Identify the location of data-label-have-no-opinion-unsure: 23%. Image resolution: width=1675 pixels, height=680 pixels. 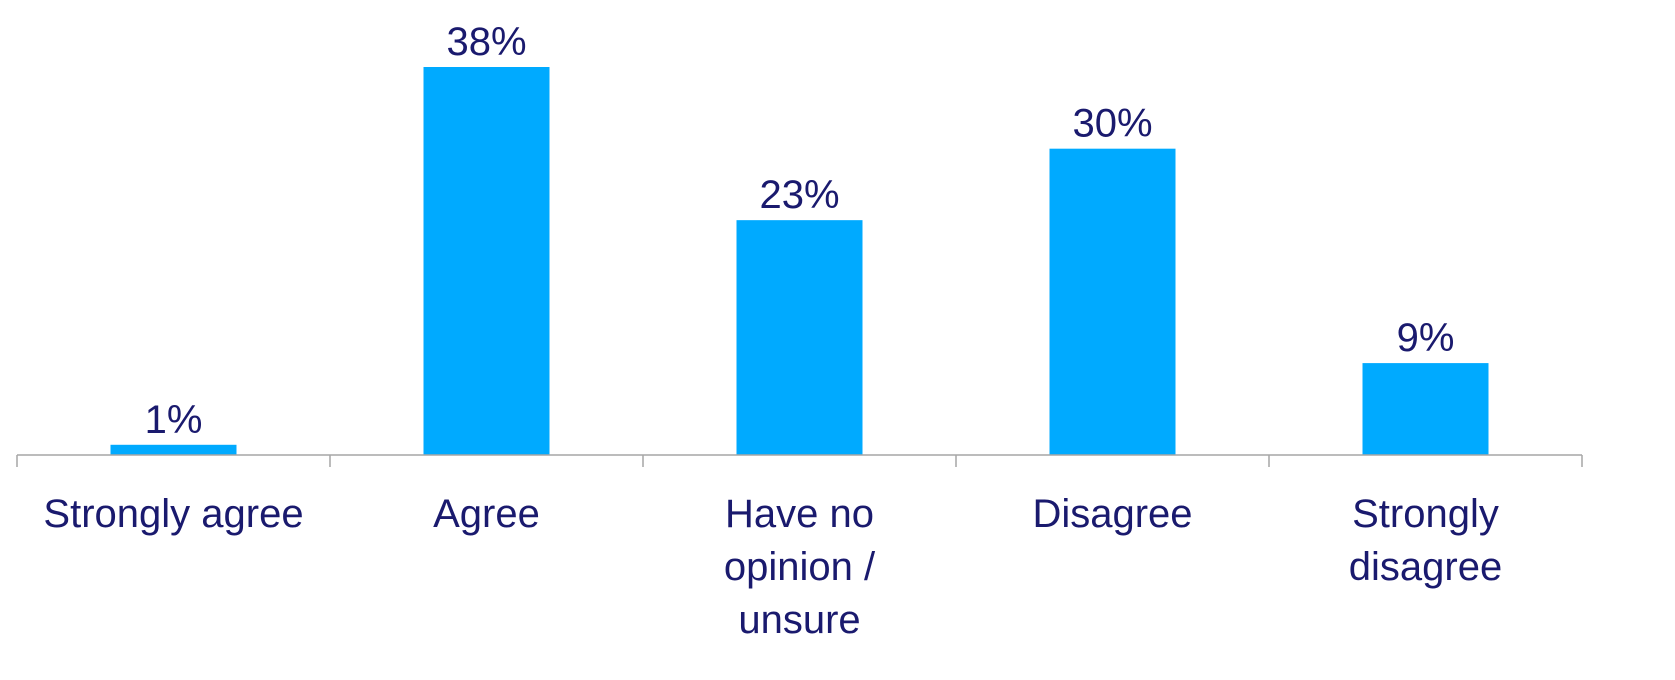
(799, 195).